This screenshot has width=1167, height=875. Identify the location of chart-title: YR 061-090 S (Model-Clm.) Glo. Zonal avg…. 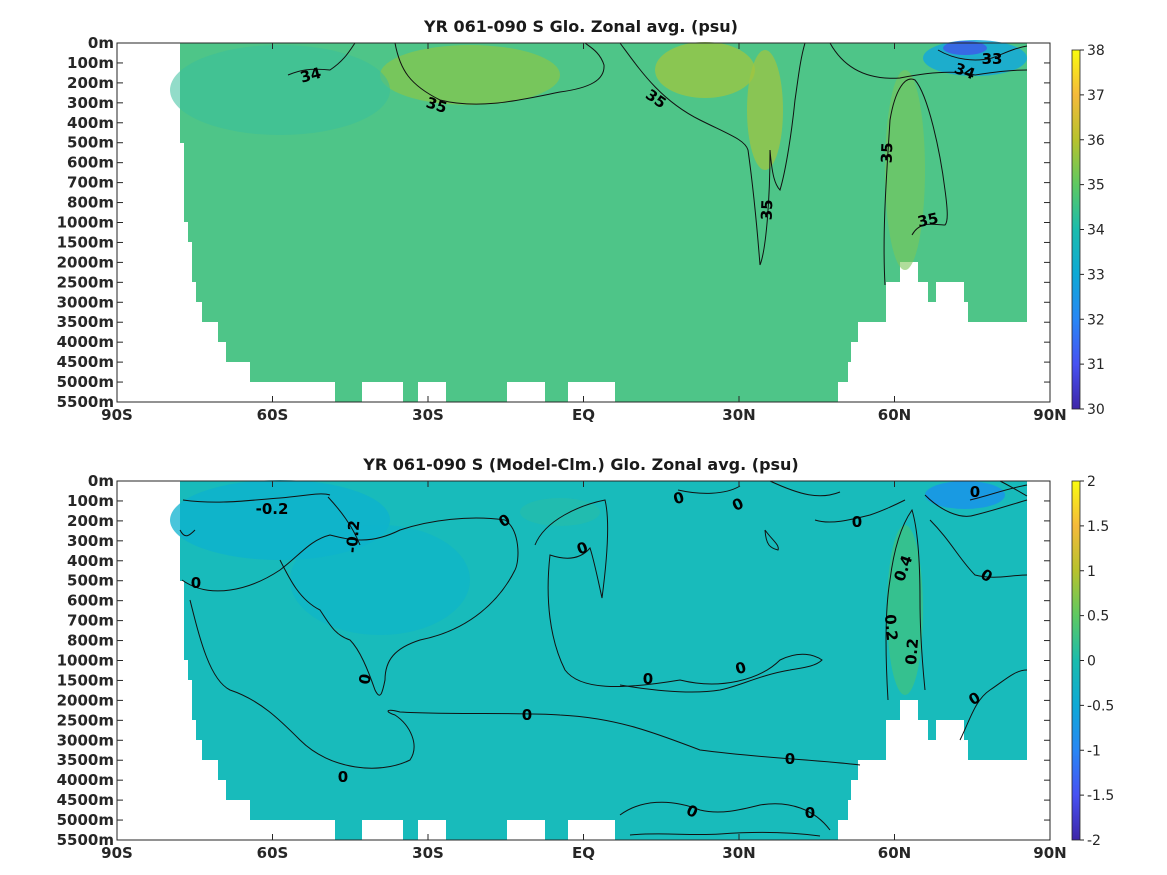
(580, 464).